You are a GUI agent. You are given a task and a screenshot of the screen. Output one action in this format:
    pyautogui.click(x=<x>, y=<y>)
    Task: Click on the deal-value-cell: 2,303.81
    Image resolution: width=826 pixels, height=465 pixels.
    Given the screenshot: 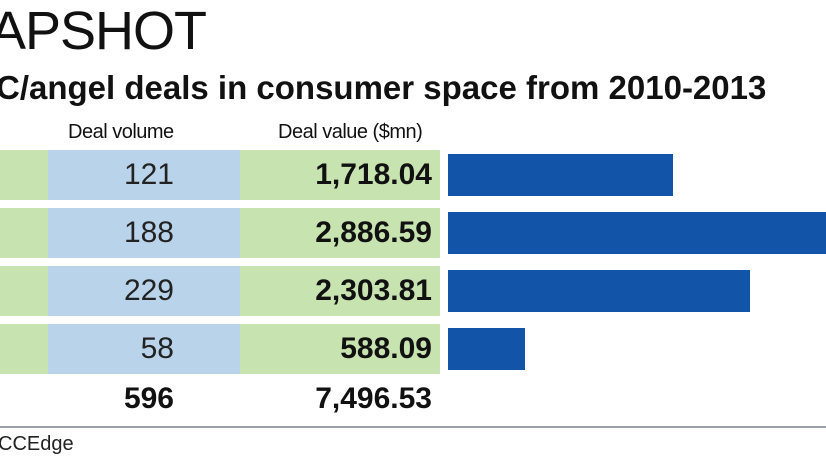 What is the action you would take?
    pyautogui.click(x=340, y=291)
    